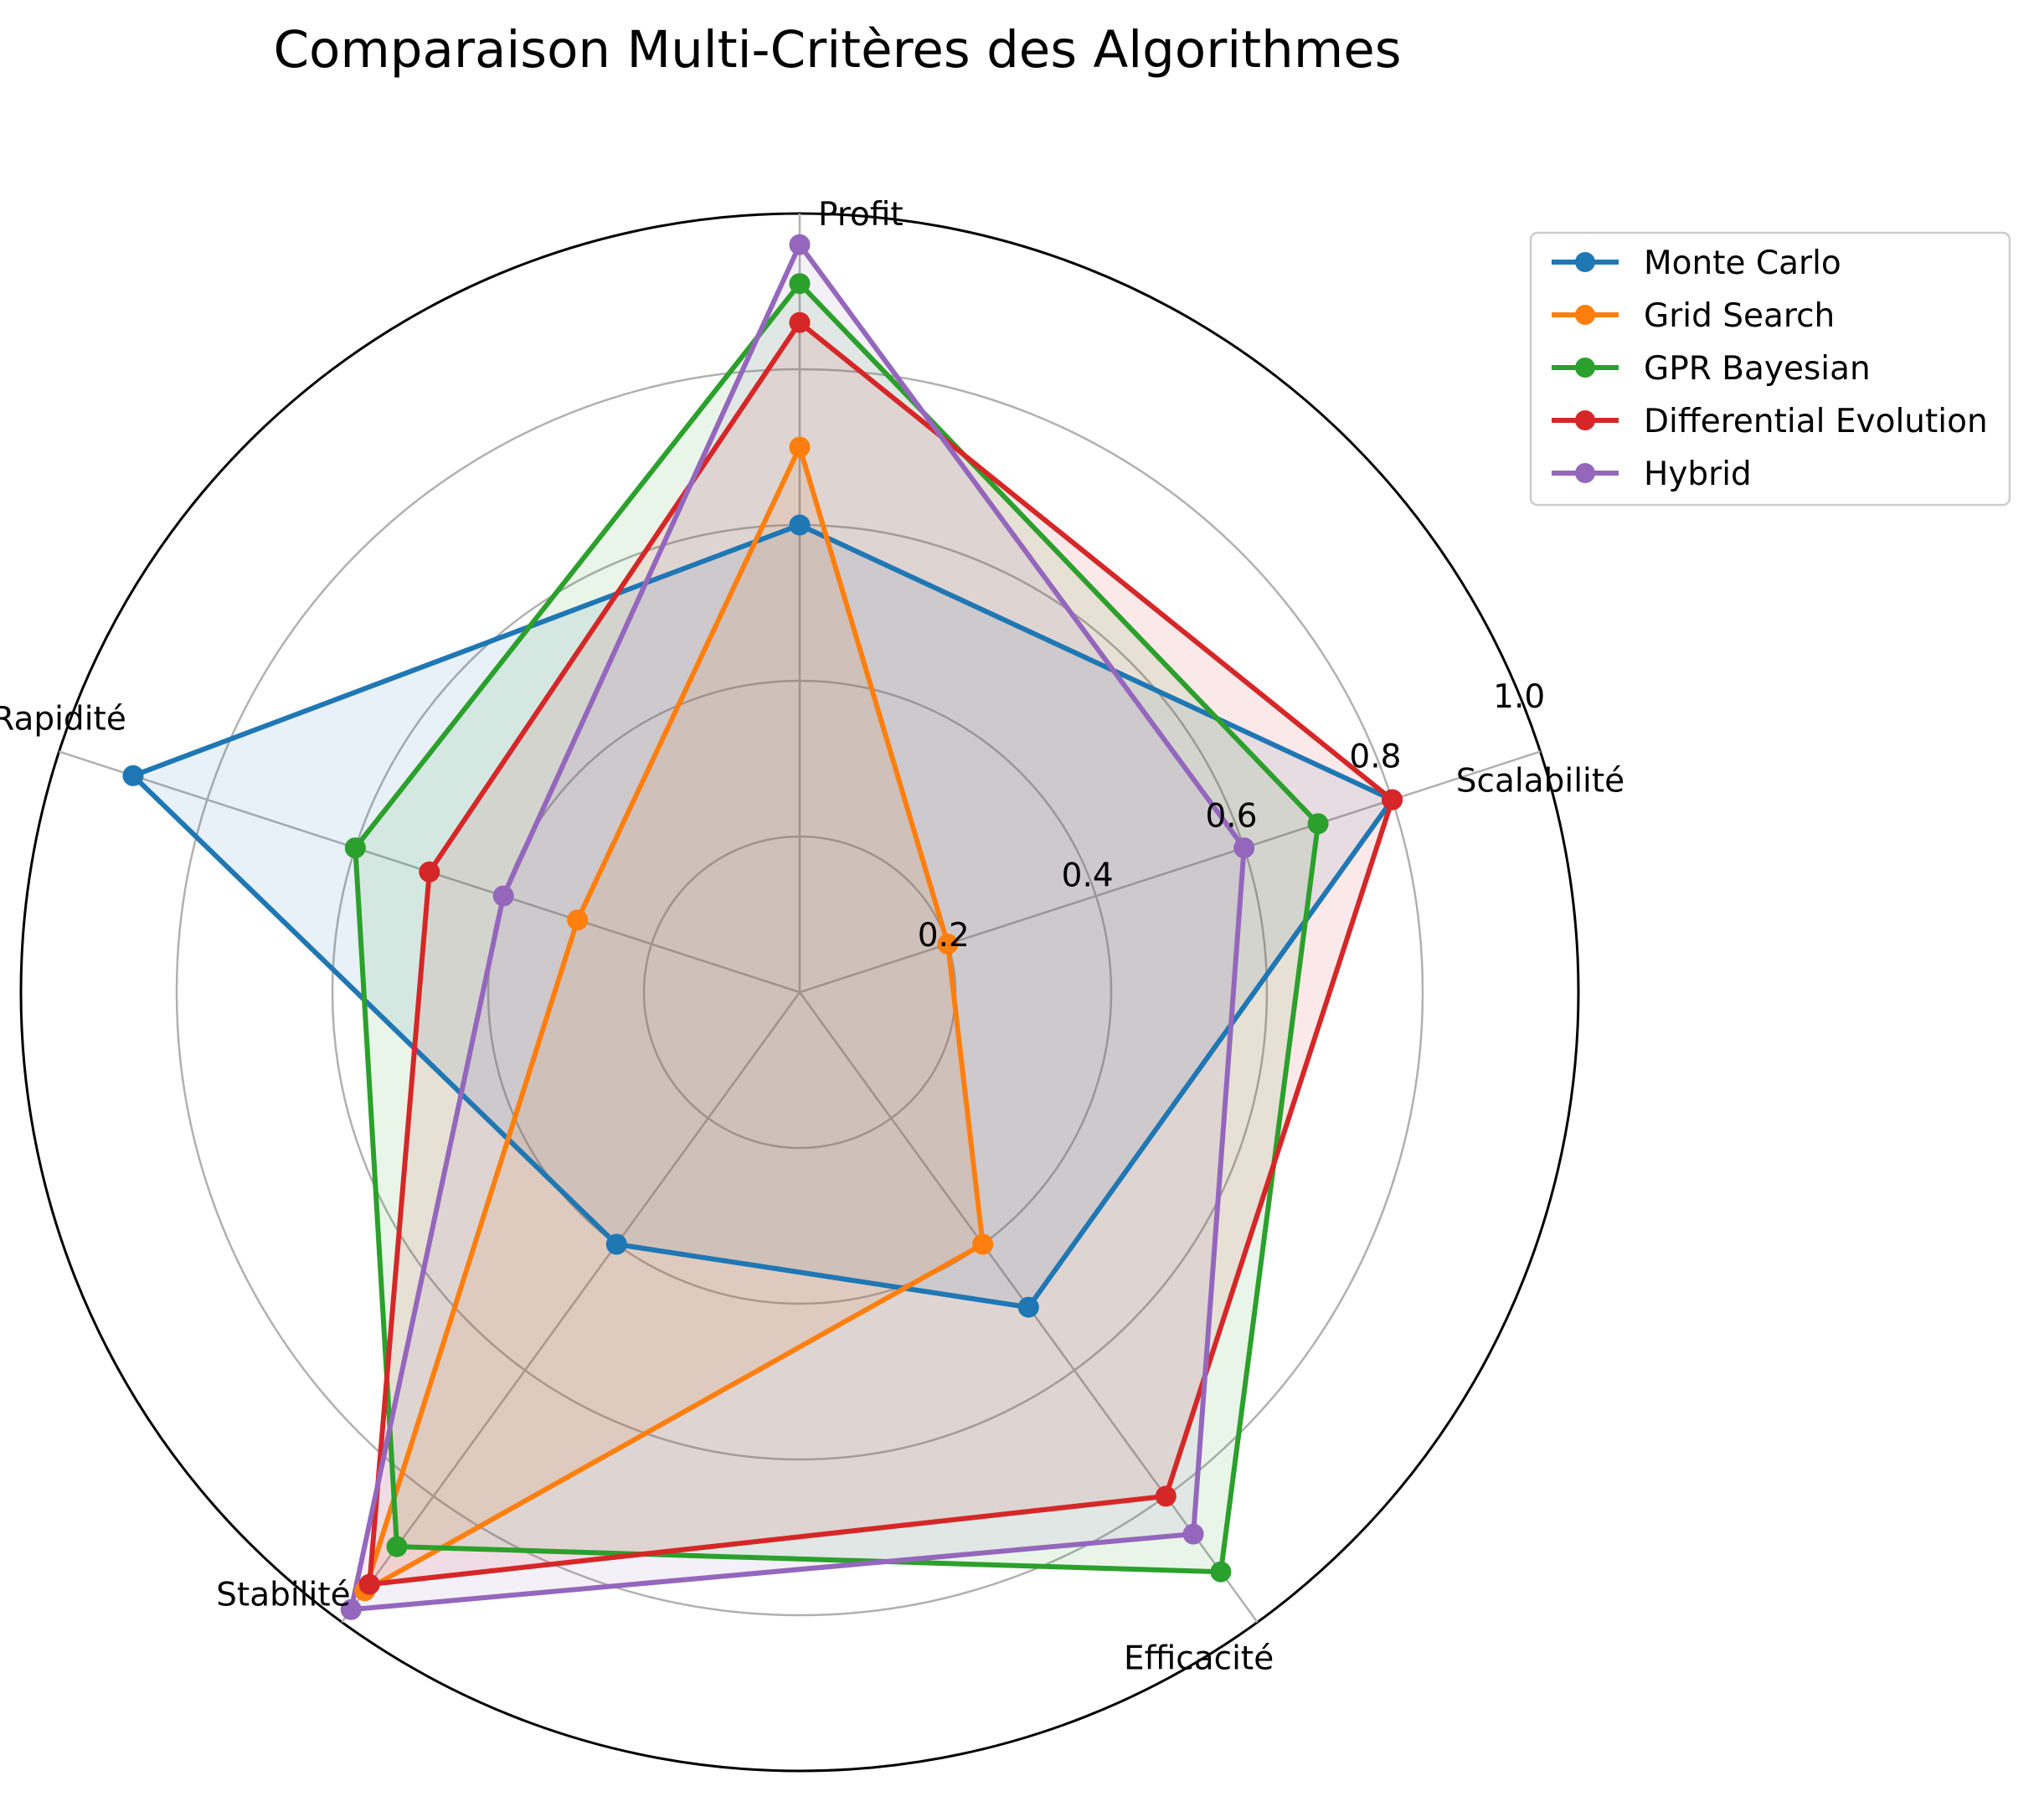 The image size is (2044, 1817). I want to click on legend-marker-differential-evolution, so click(1585, 420).